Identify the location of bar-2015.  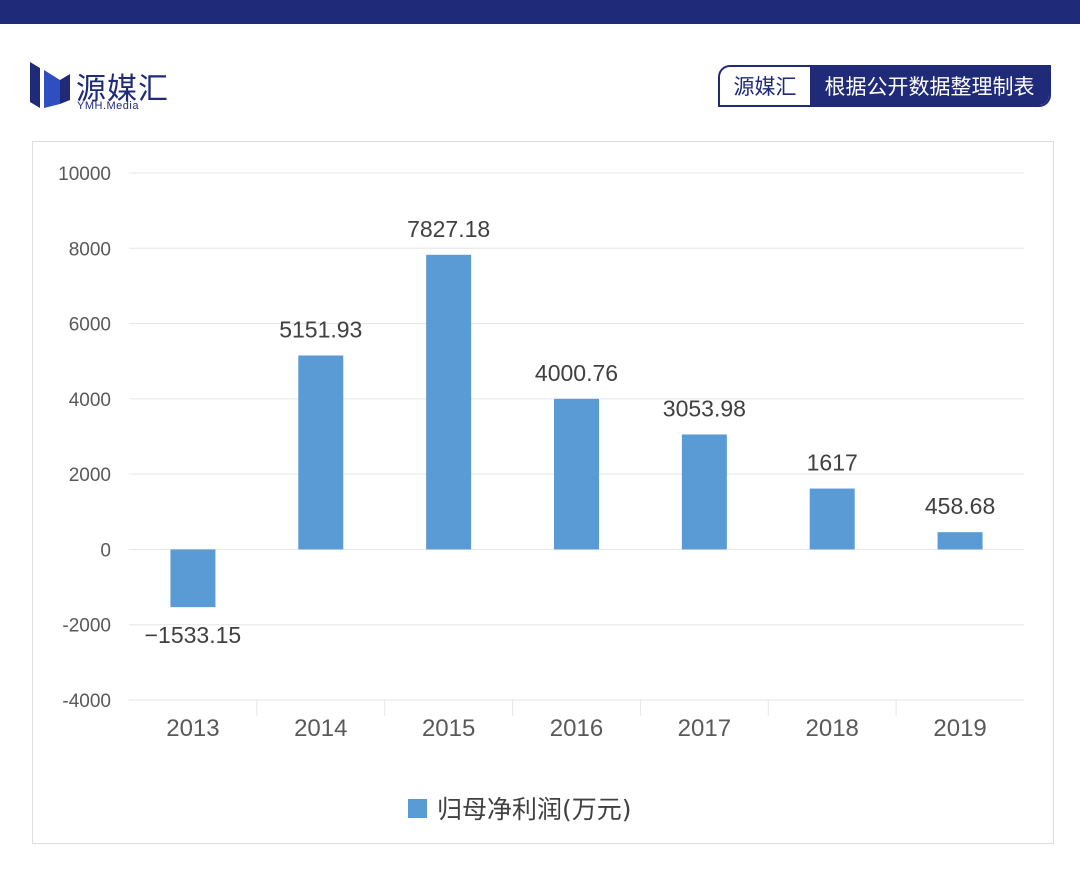
(449, 402).